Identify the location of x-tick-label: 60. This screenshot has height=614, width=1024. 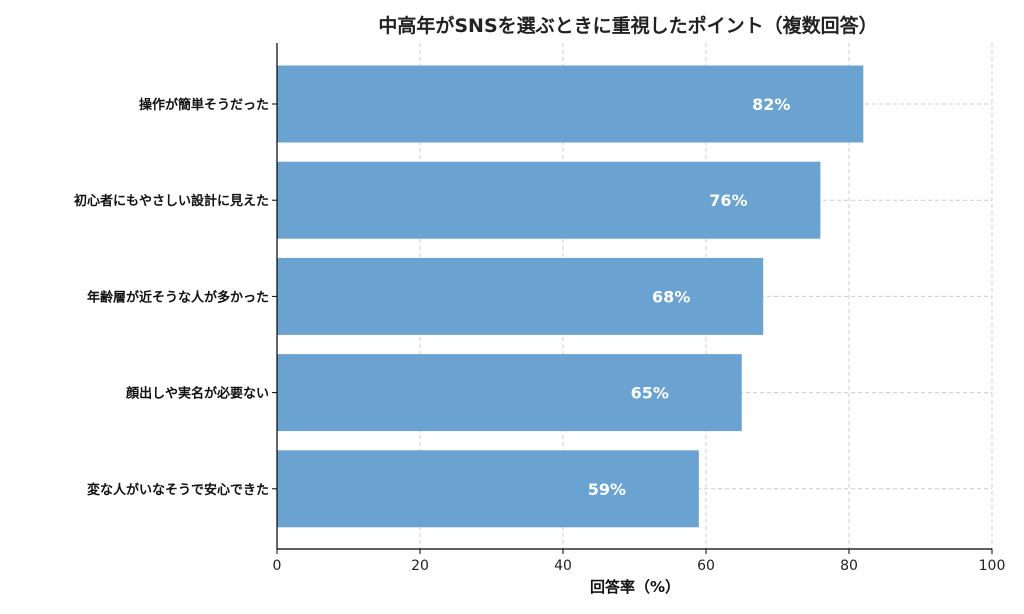
(706, 566).